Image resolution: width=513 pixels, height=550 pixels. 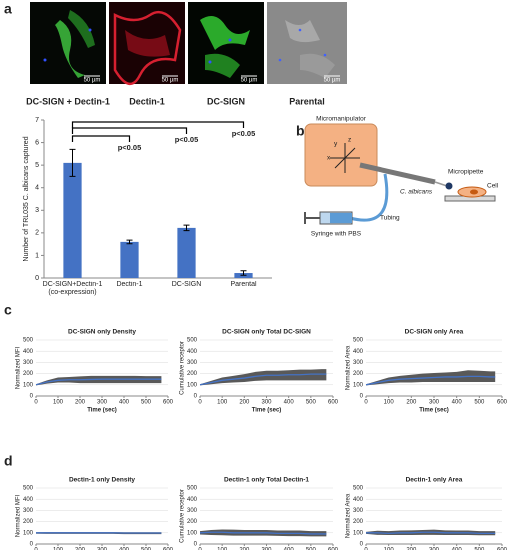 I want to click on y-tick-label: 2, so click(x=37, y=233).